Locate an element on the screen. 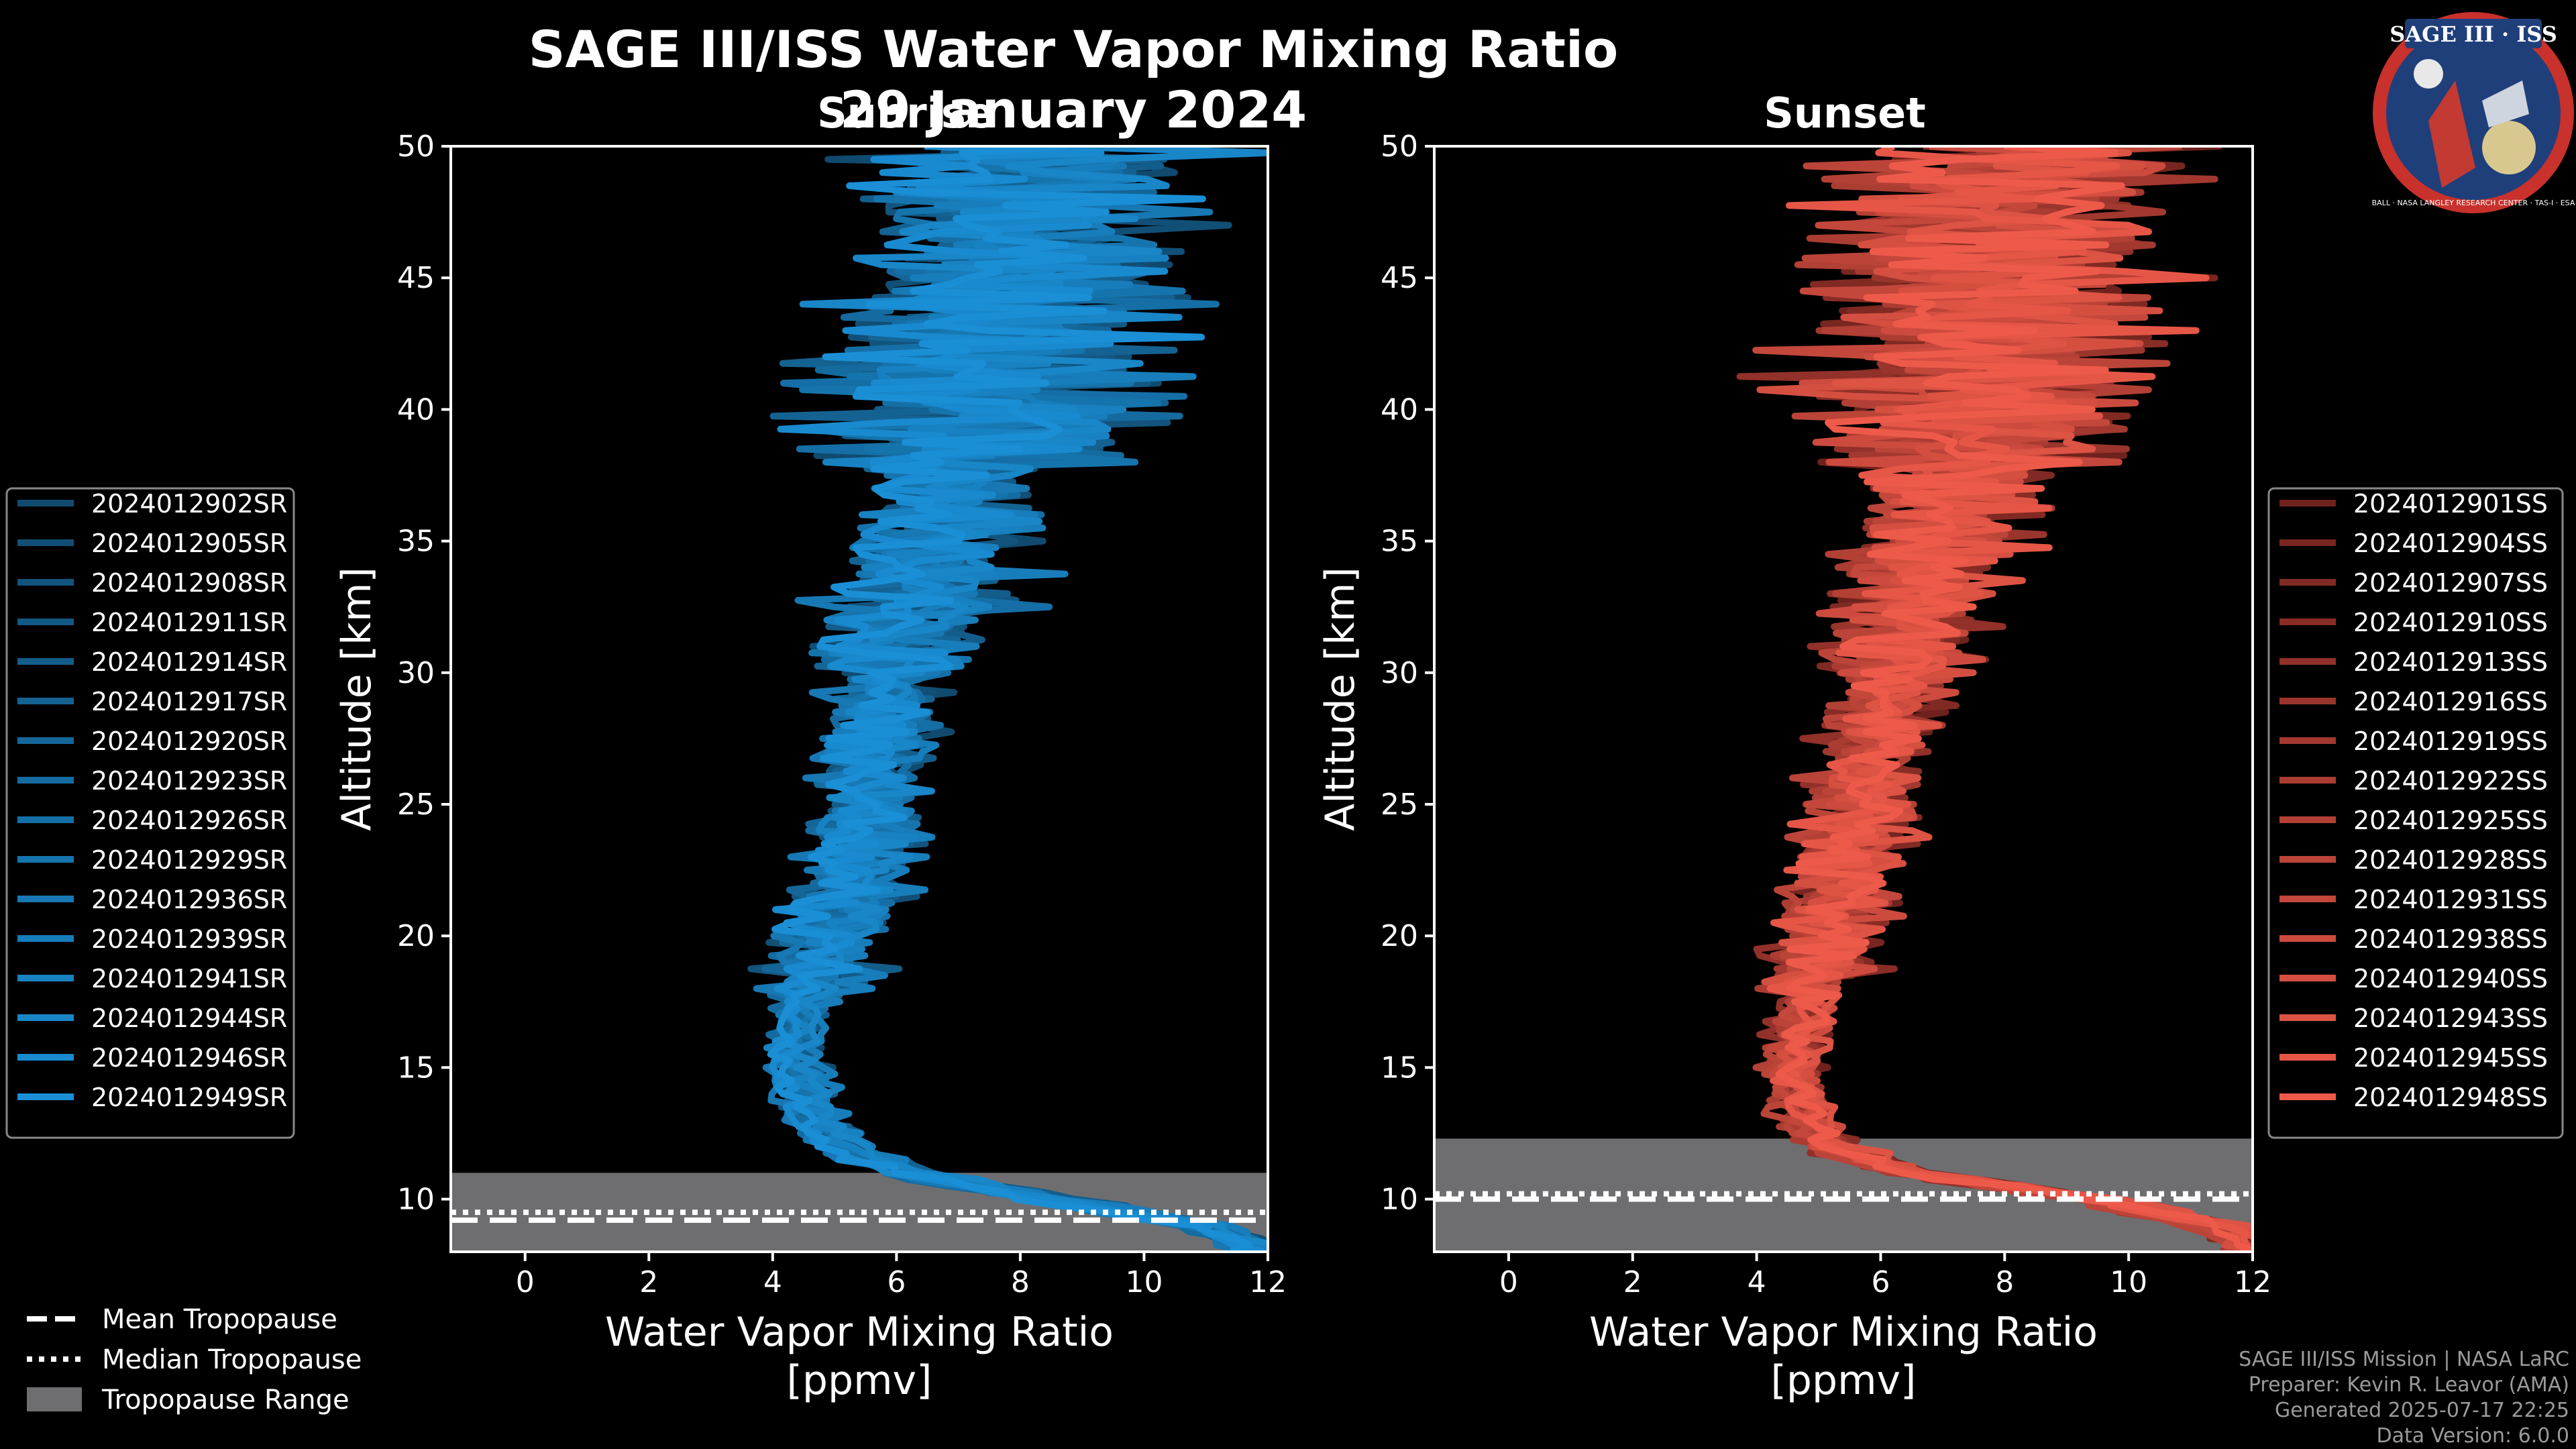 This screenshot has height=1449, width=2576. legend-entry: 2024012936SR is located at coordinates (189, 899).